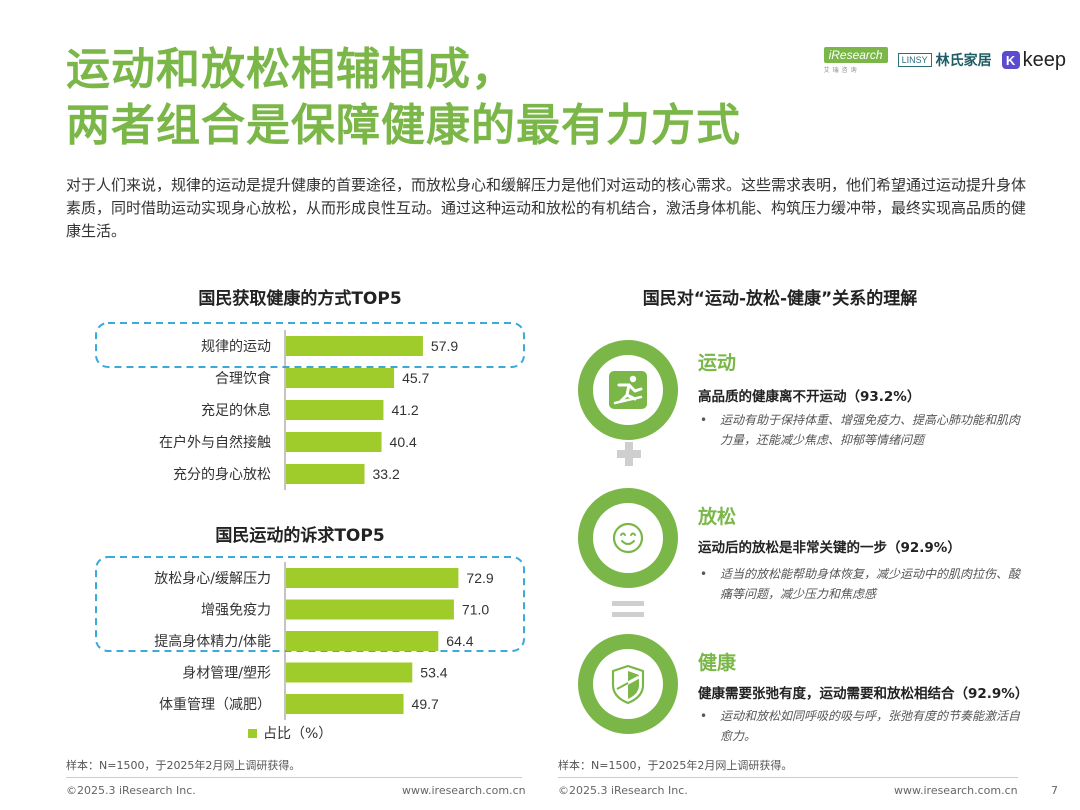 This screenshot has height=810, width=1080. I want to click on sample-note-left: 样本：N=1500，于2025年2月网上调研获得。, so click(183, 765).